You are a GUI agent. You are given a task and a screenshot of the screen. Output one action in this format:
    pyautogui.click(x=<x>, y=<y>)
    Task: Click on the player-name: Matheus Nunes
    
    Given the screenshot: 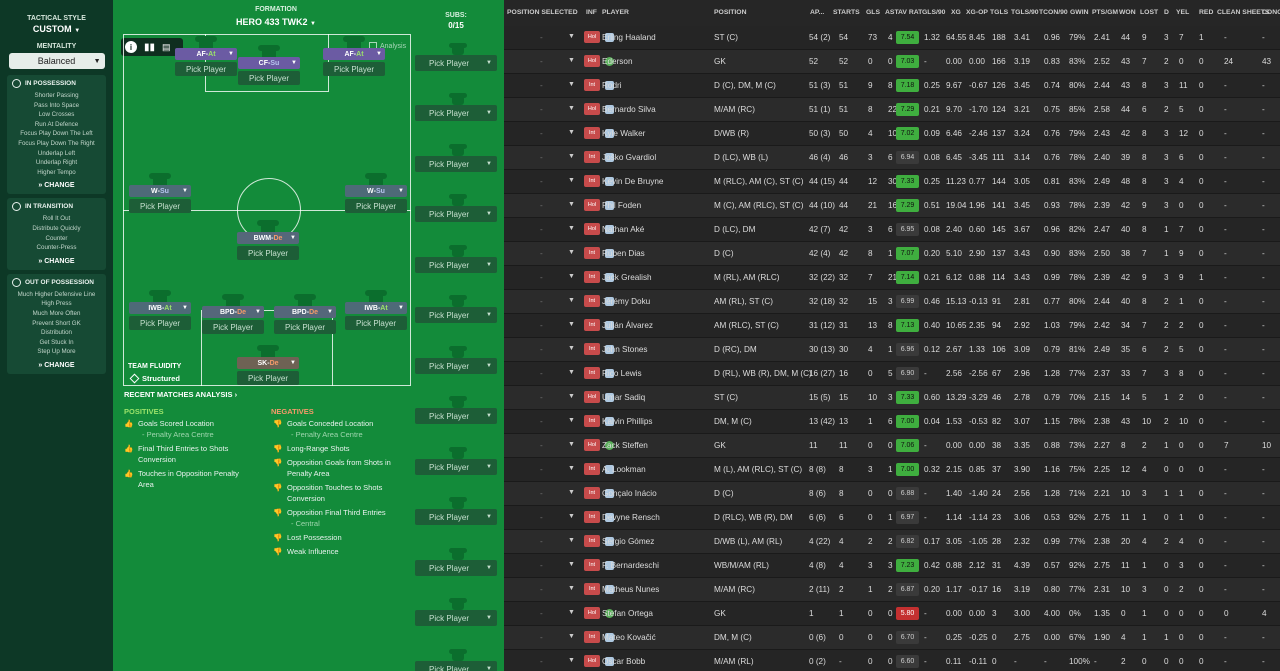 What is the action you would take?
    pyautogui.click(x=631, y=589)
    